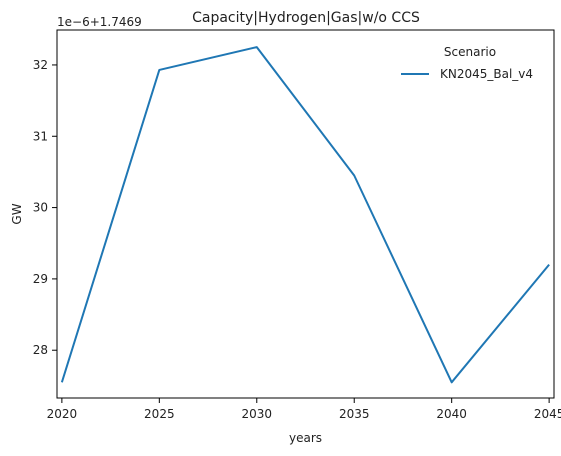 The height and width of the screenshot is (456, 561). What do you see at coordinates (305, 438) in the screenshot?
I see `x-axis-label: years` at bounding box center [305, 438].